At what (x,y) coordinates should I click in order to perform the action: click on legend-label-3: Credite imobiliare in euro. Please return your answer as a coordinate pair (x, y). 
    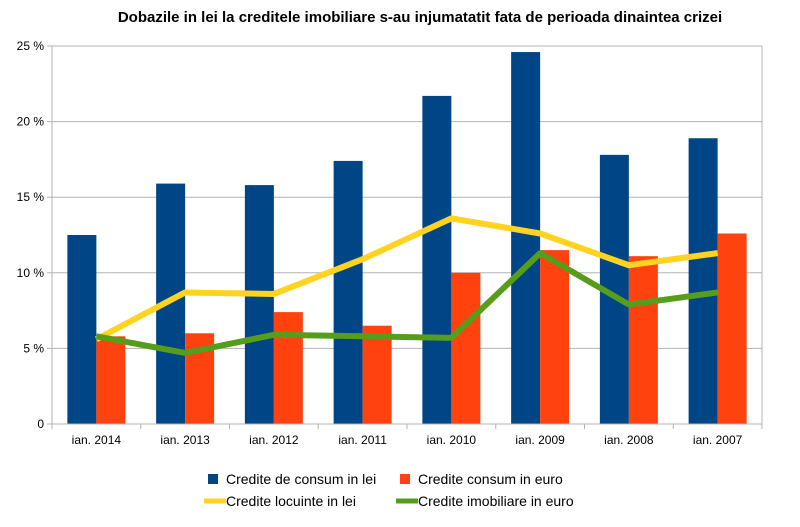
    Looking at the image, I should click on (496, 501).